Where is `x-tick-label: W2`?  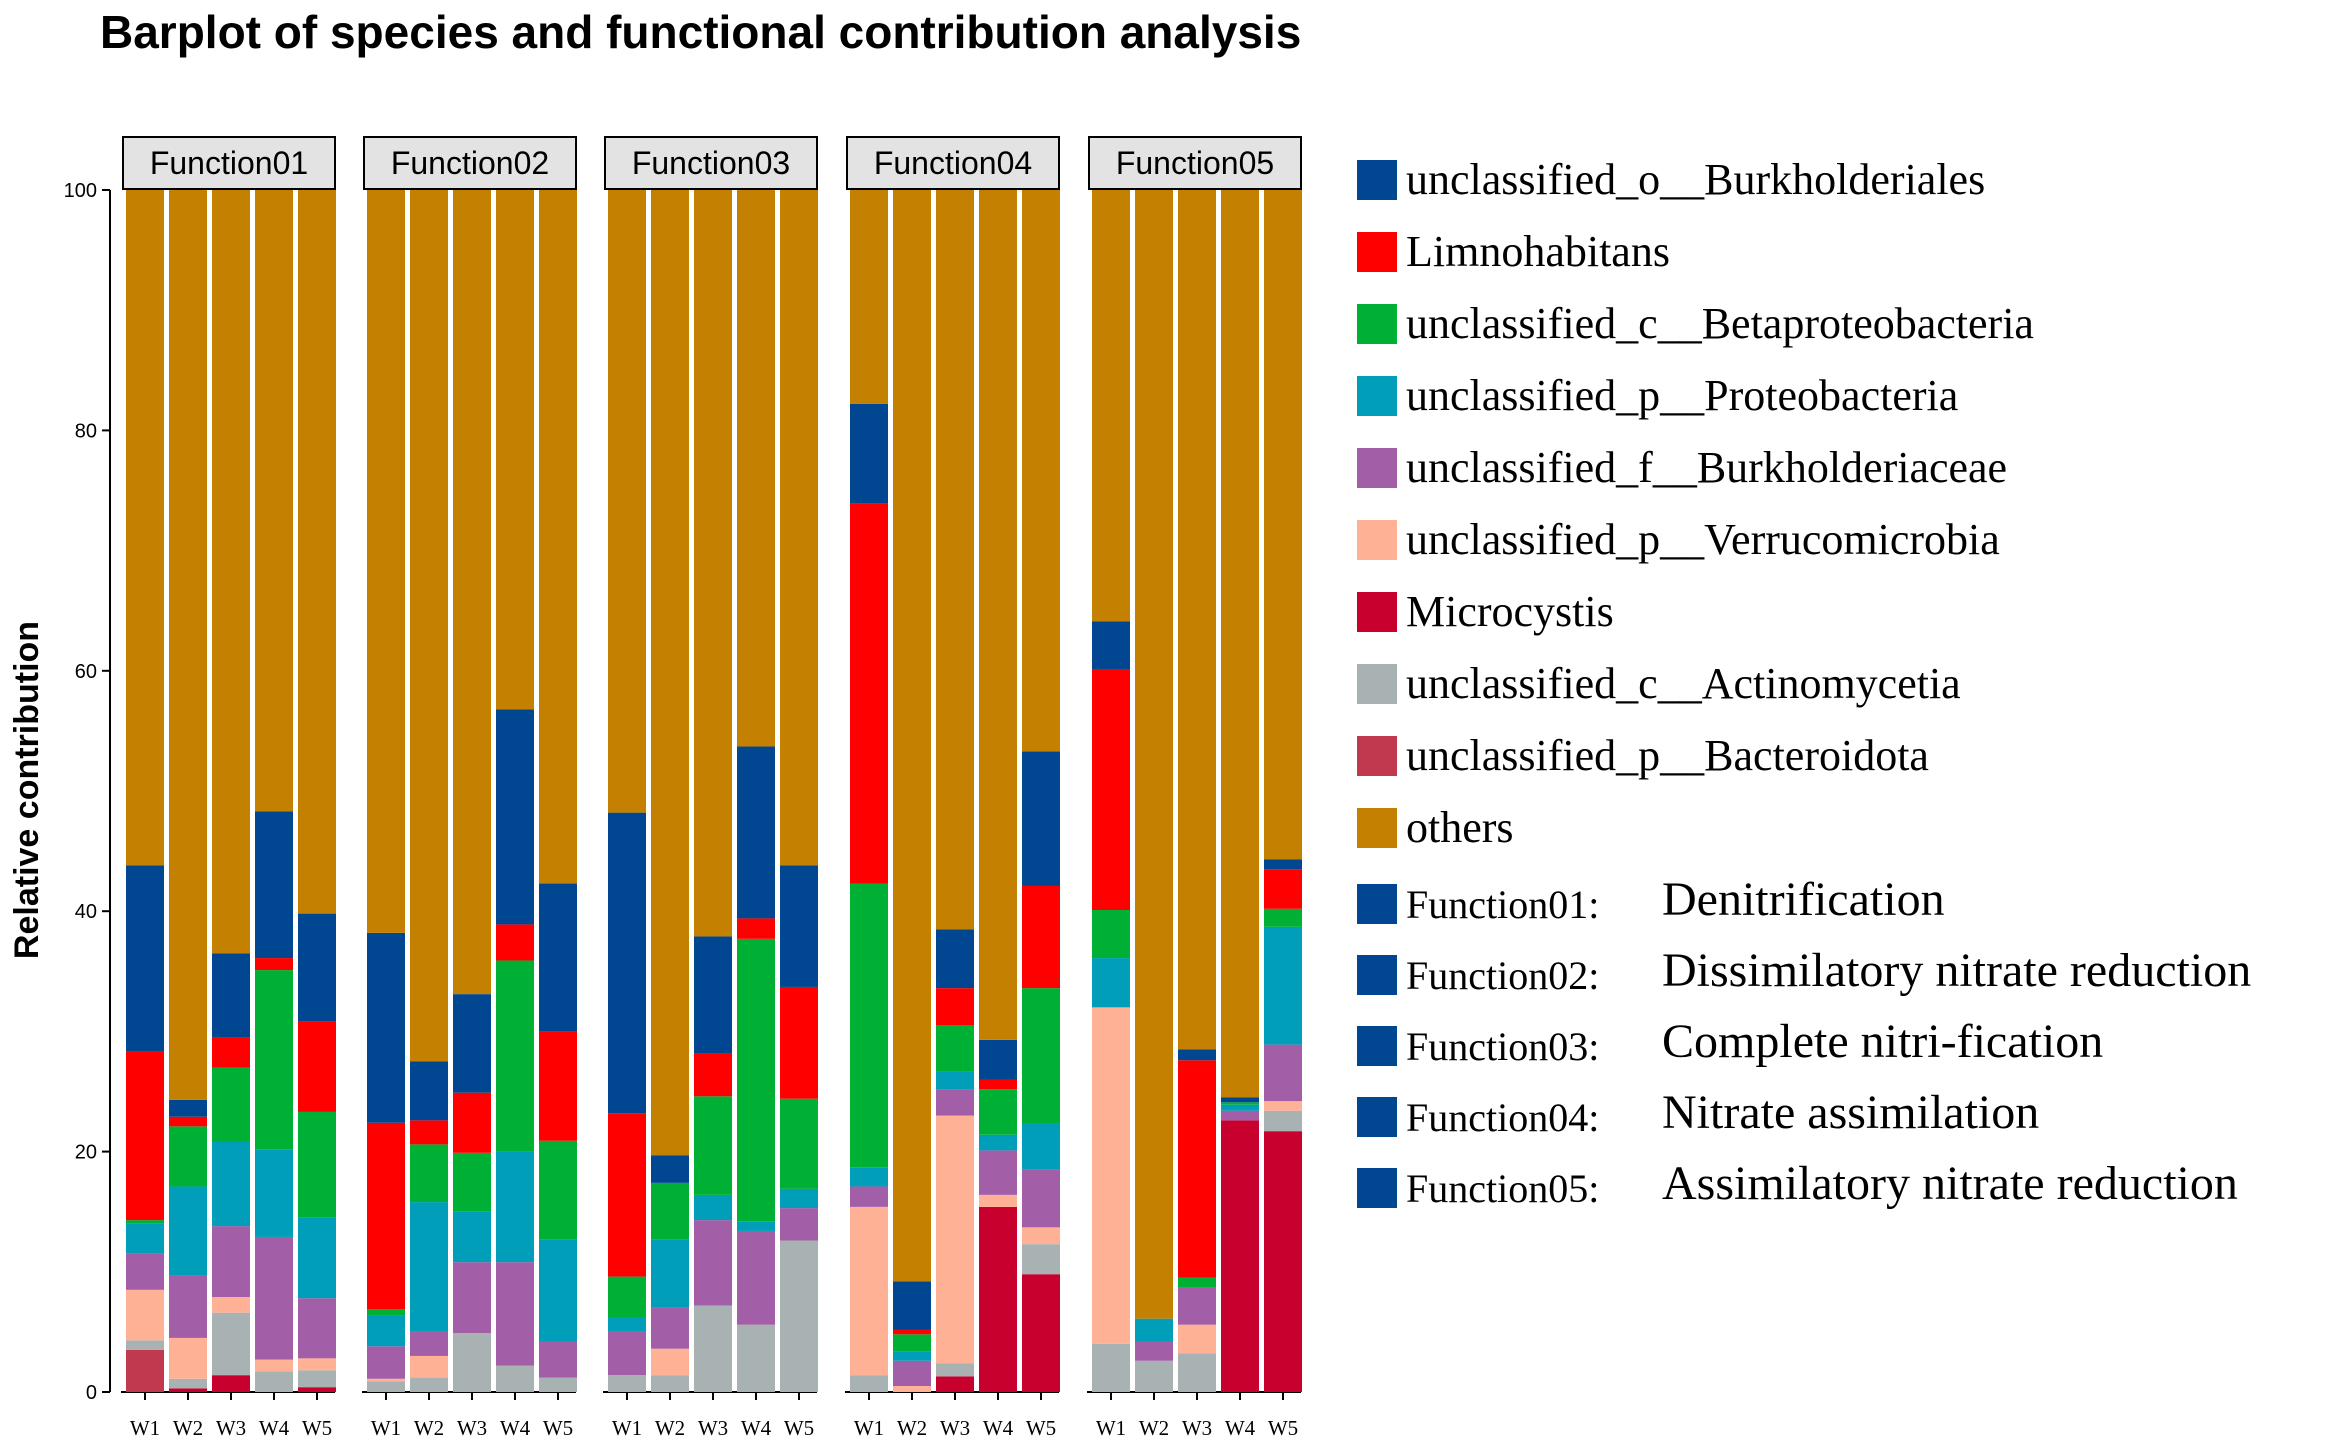 x-tick-label: W2 is located at coordinates (670, 1428).